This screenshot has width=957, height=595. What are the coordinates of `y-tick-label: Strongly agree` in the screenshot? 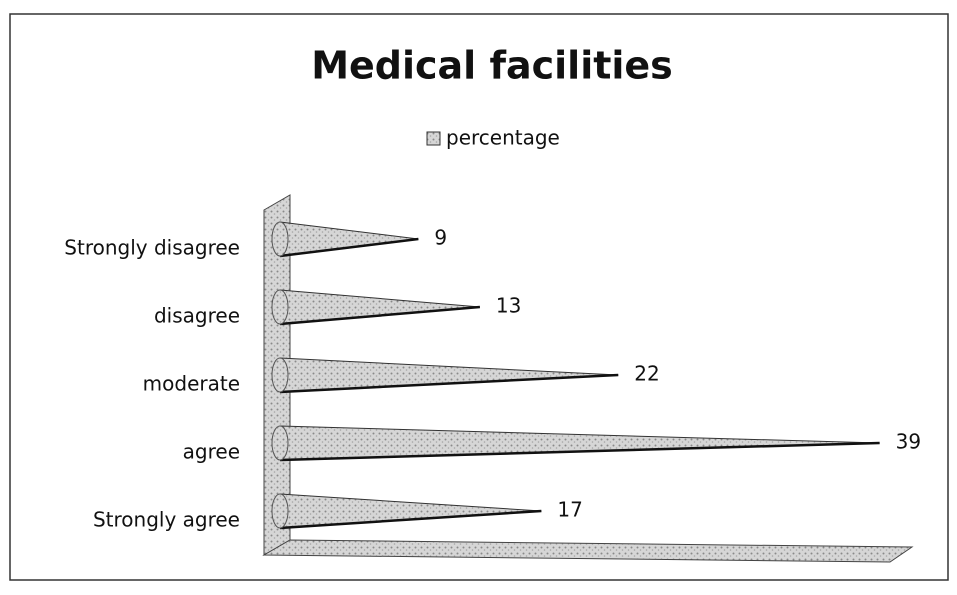 It's located at (166, 520).